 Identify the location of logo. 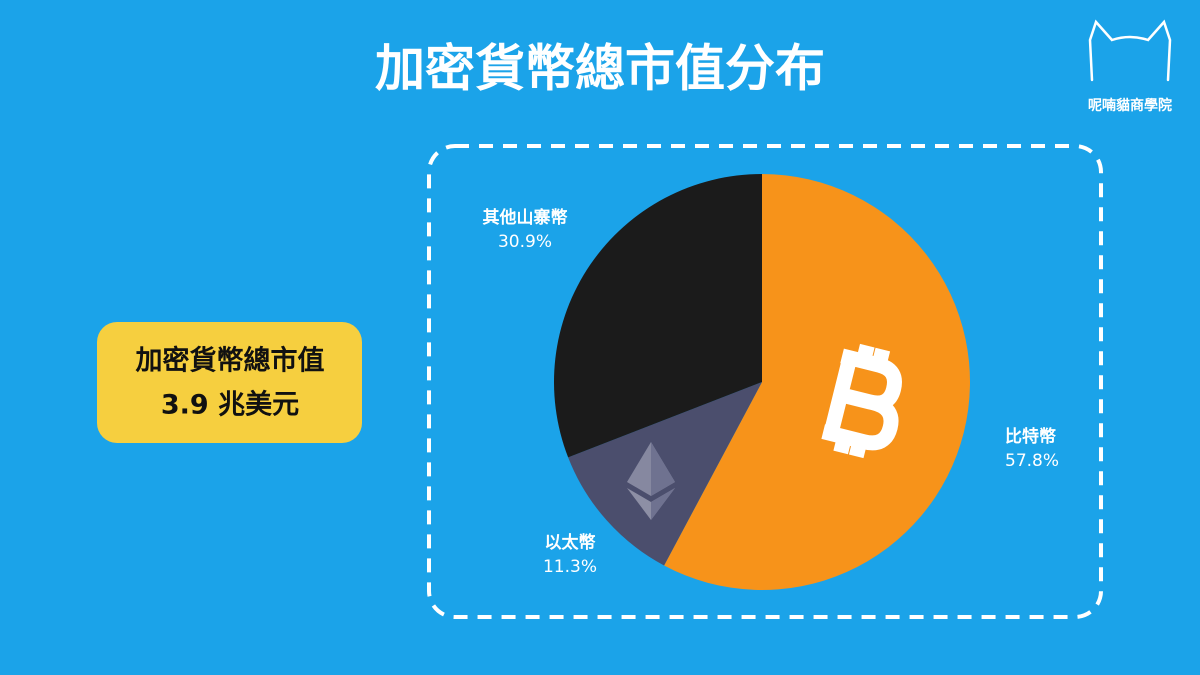
(1130, 50).